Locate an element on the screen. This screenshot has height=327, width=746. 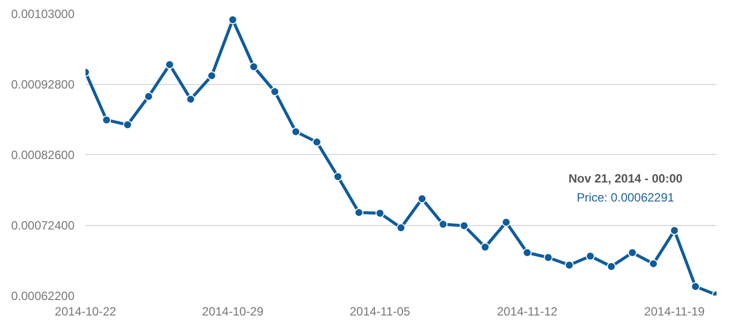
x-tick-label: 2014-10-22 is located at coordinates (85, 311).